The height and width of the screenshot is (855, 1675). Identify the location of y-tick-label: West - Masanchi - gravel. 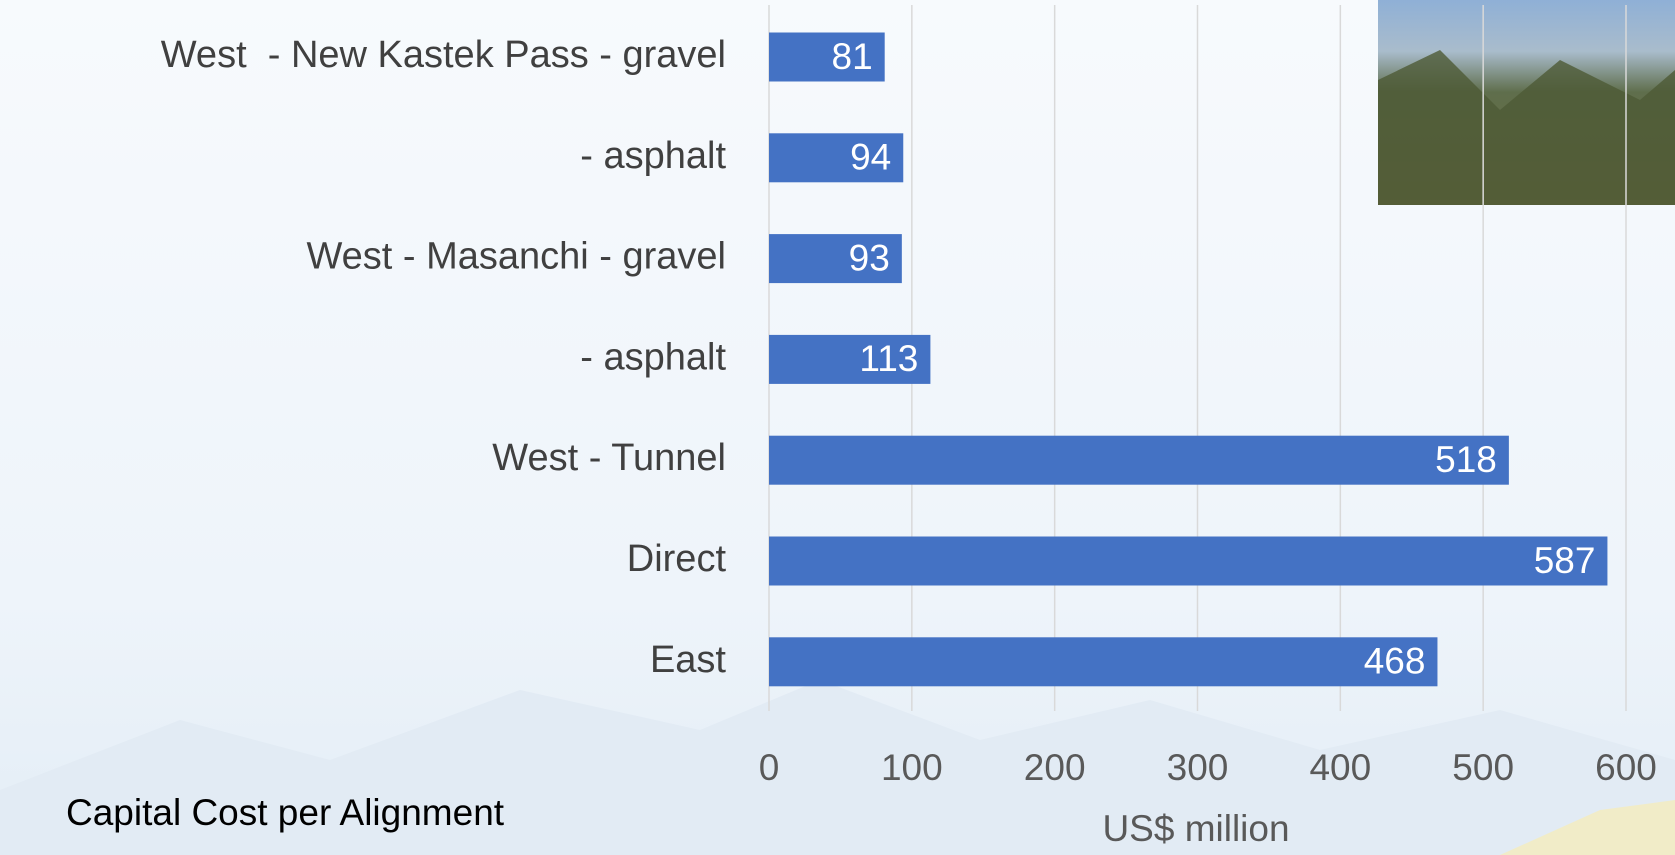
(516, 257).